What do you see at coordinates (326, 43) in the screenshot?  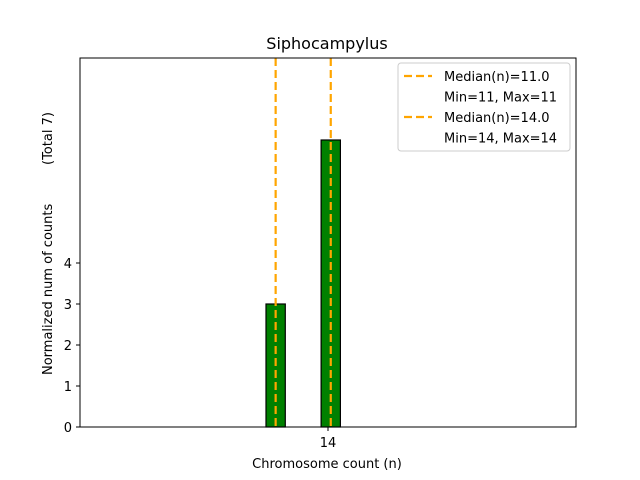 I see `chart-title: Siphocampylus` at bounding box center [326, 43].